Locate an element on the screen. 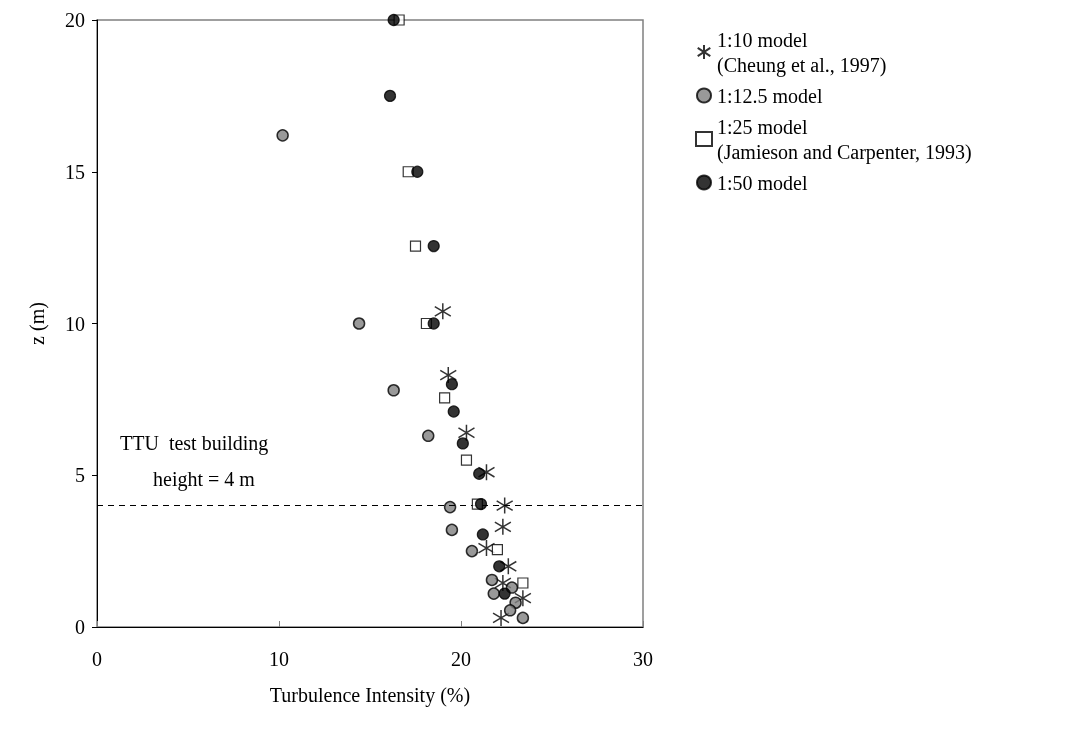 The width and height of the screenshot is (1074, 736). y-tick-label: 15 is located at coordinates (75, 171).